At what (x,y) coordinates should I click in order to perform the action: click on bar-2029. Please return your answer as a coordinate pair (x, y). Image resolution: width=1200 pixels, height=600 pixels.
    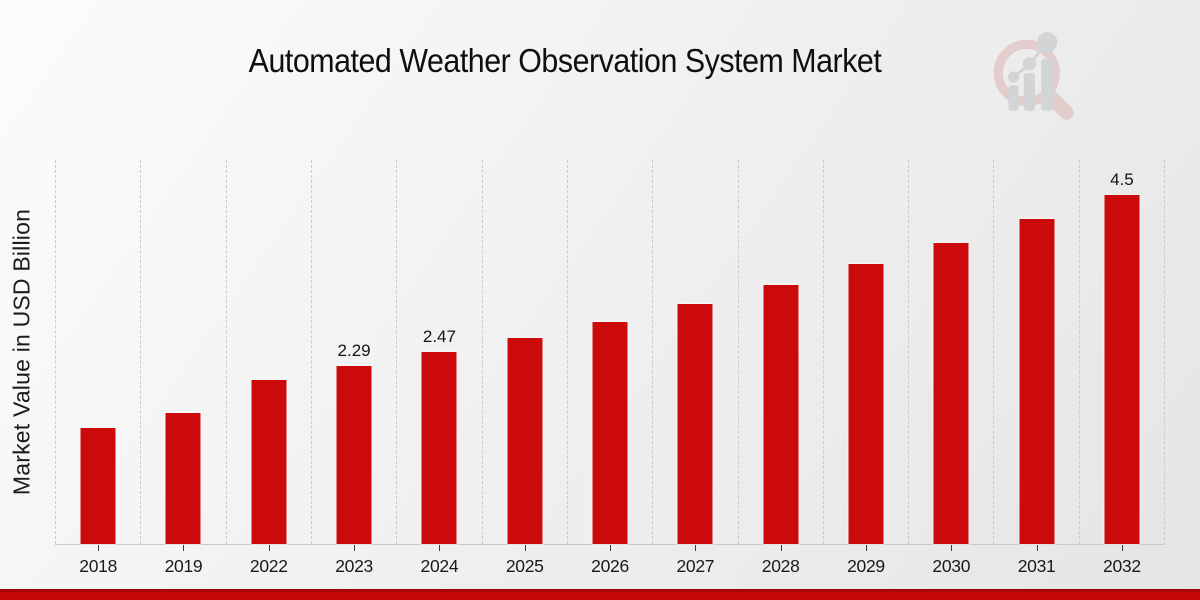
    Looking at the image, I should click on (866, 403).